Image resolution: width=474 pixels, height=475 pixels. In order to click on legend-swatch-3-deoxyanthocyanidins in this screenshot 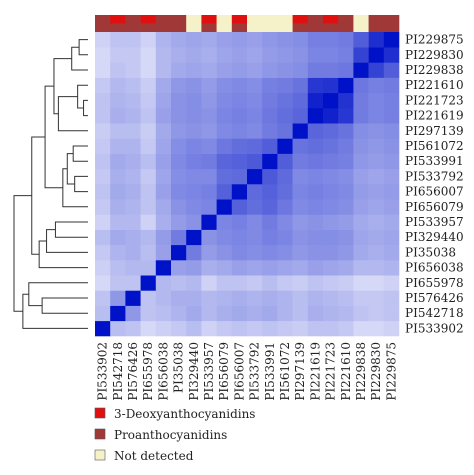, I will do `click(100, 413)`.